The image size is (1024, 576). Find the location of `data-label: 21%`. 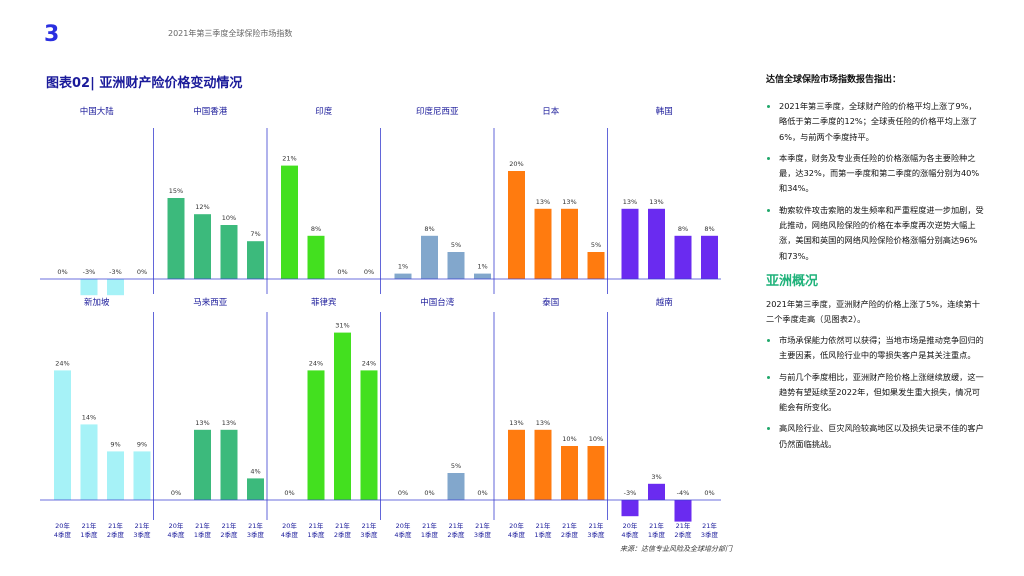

data-label: 21% is located at coordinates (289, 159).